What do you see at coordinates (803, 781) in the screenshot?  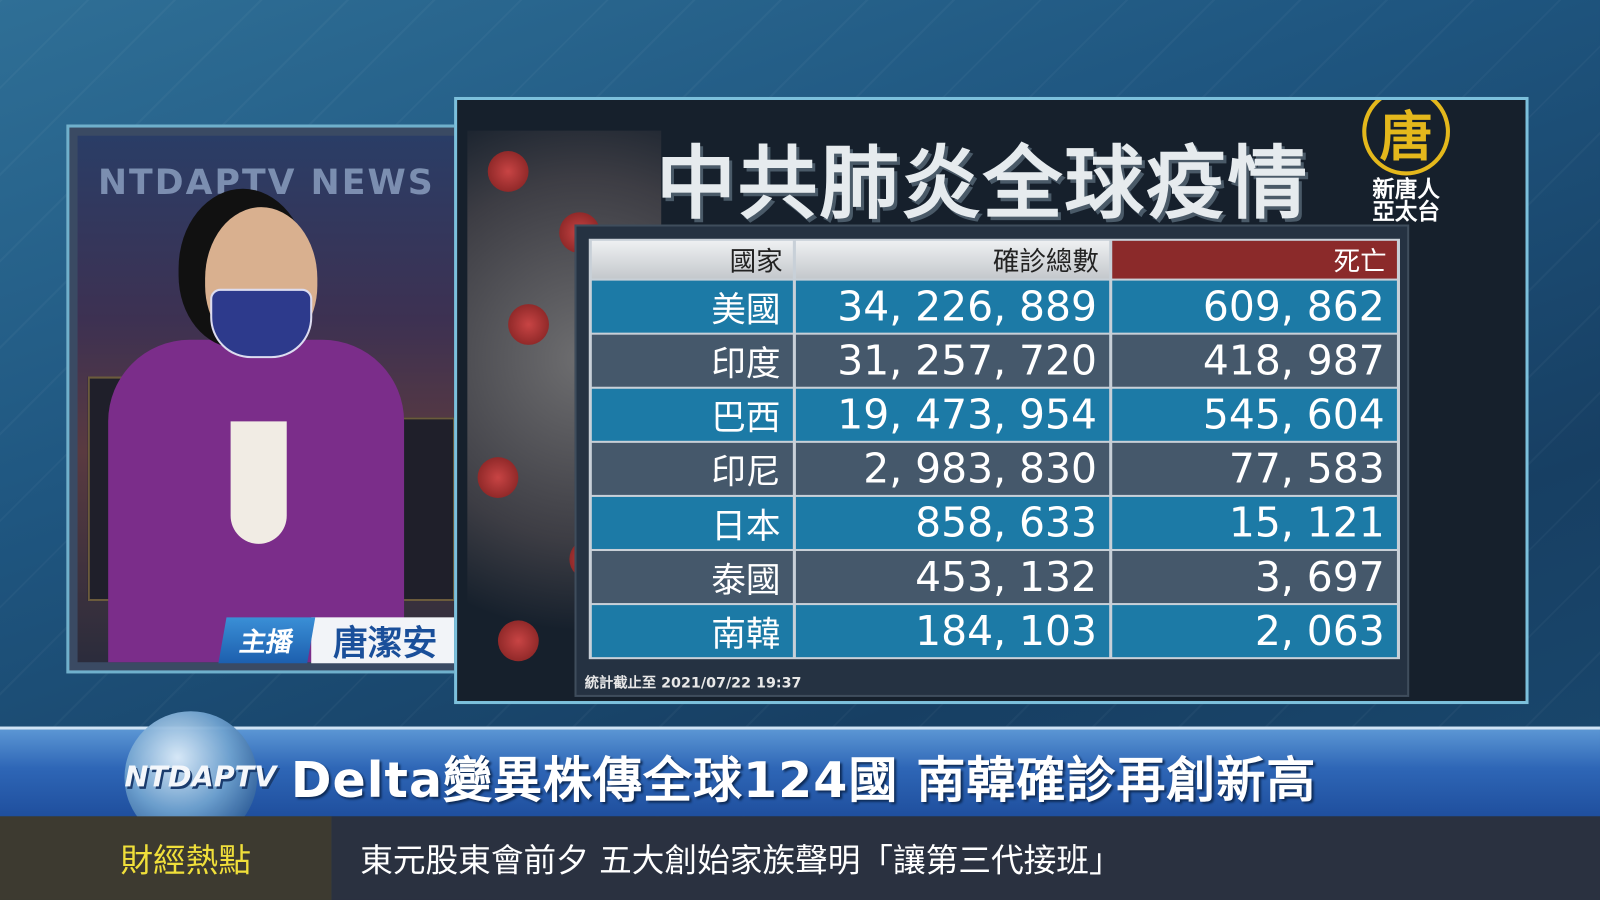 I see `headline-text: Delta變異株傳全球124國 南韓確診再創新高` at bounding box center [803, 781].